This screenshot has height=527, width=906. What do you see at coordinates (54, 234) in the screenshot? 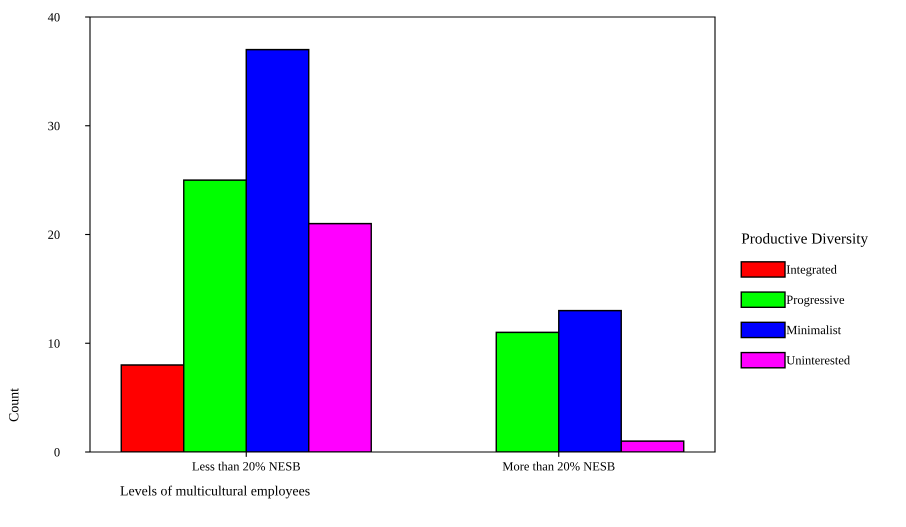
I see `y-tick-label: 20` at bounding box center [54, 234].